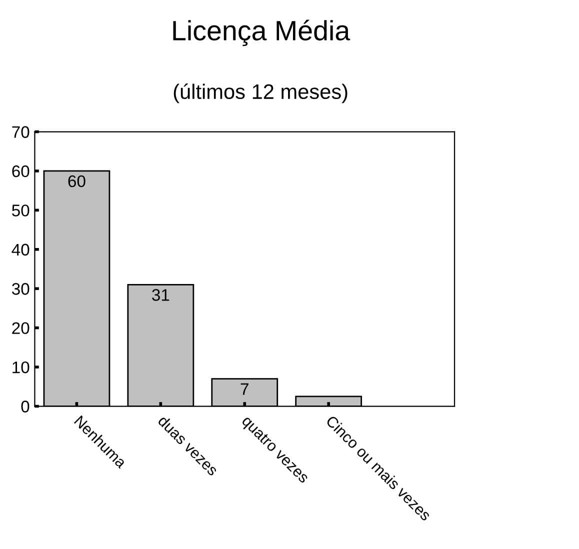 This screenshot has height=549, width=579. Describe the element at coordinates (21, 210) in the screenshot. I see `y-tick-label: 50` at that location.